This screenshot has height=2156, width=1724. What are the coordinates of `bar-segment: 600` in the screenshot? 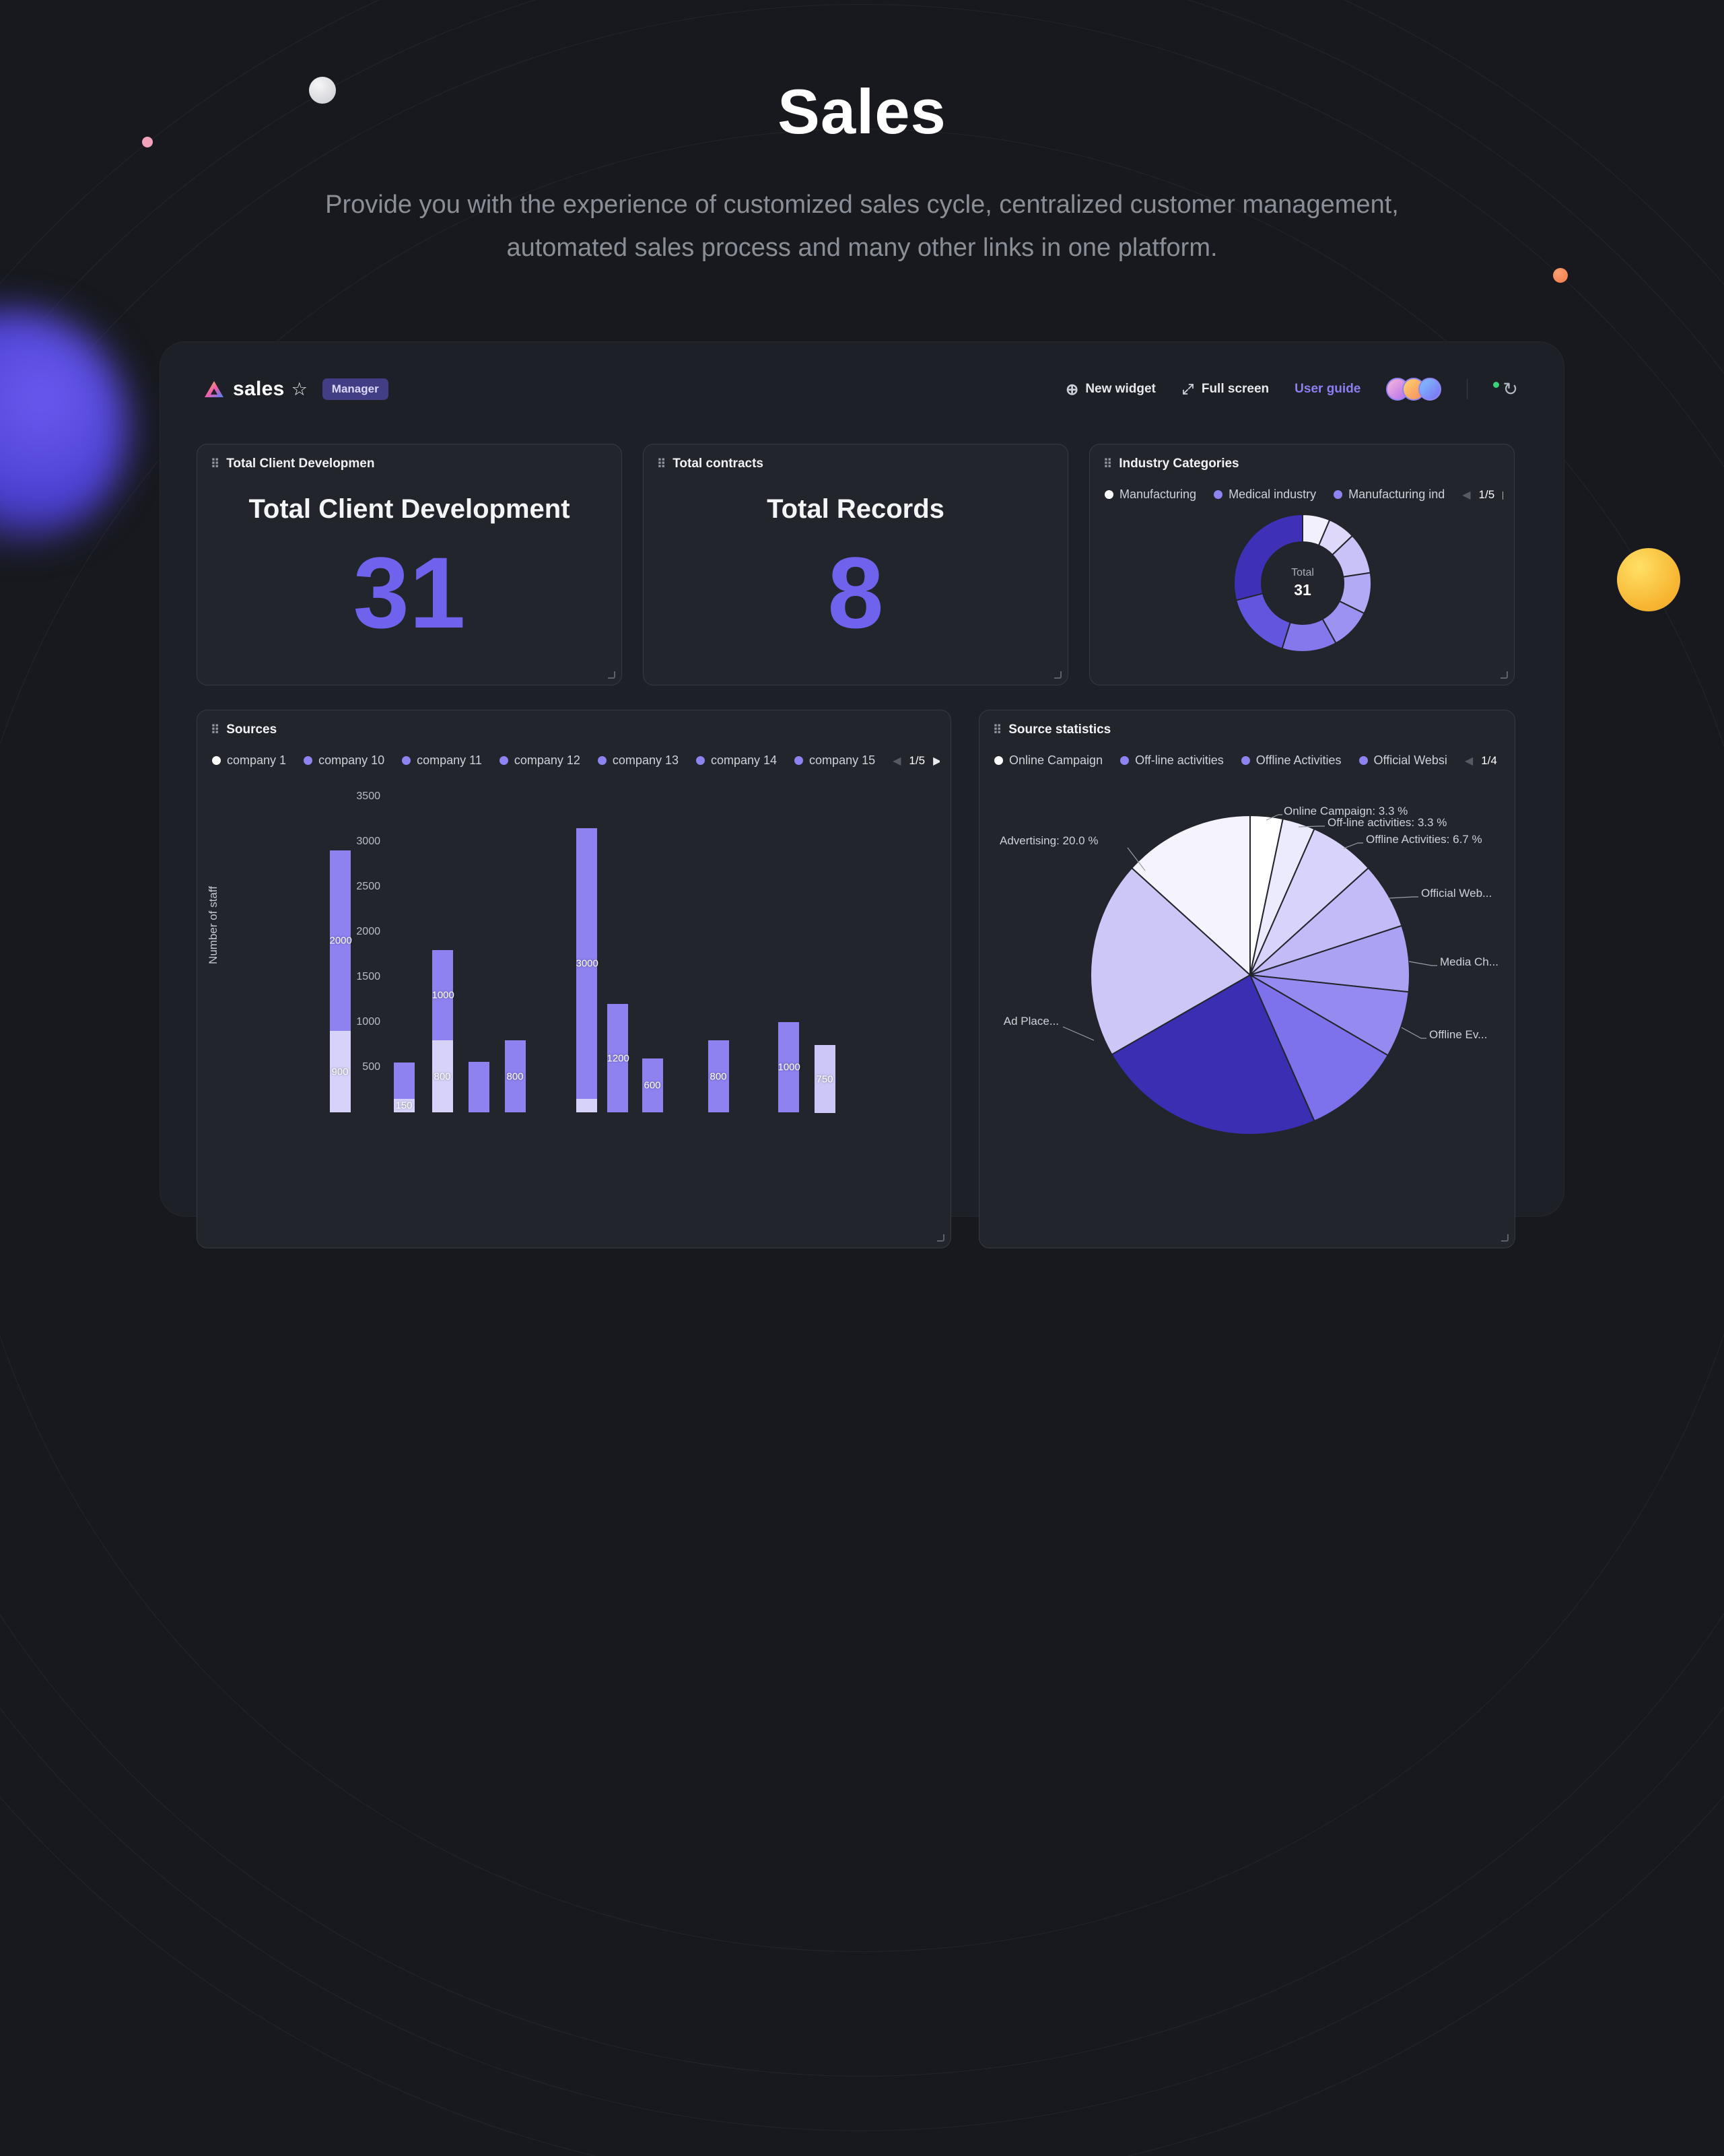 It's located at (652, 1085).